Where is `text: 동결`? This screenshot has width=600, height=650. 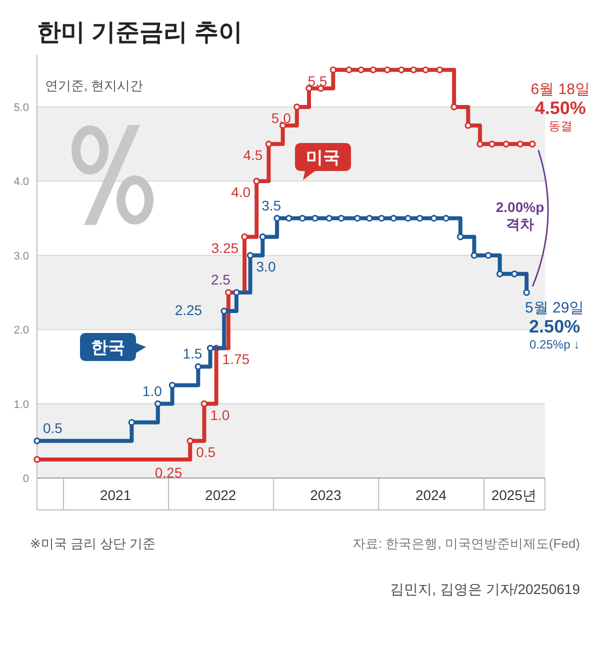
text: 동결 is located at coordinates (560, 126).